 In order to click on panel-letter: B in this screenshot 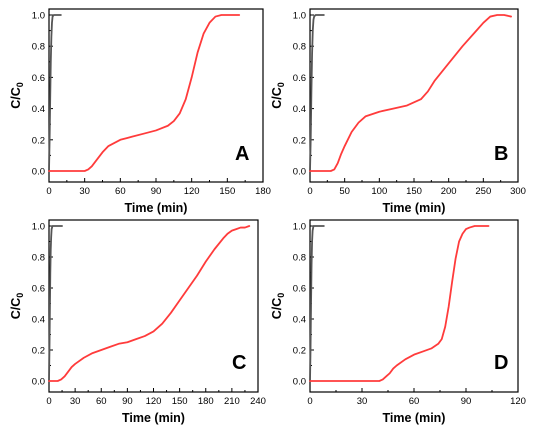, I will do `click(501, 154)`.